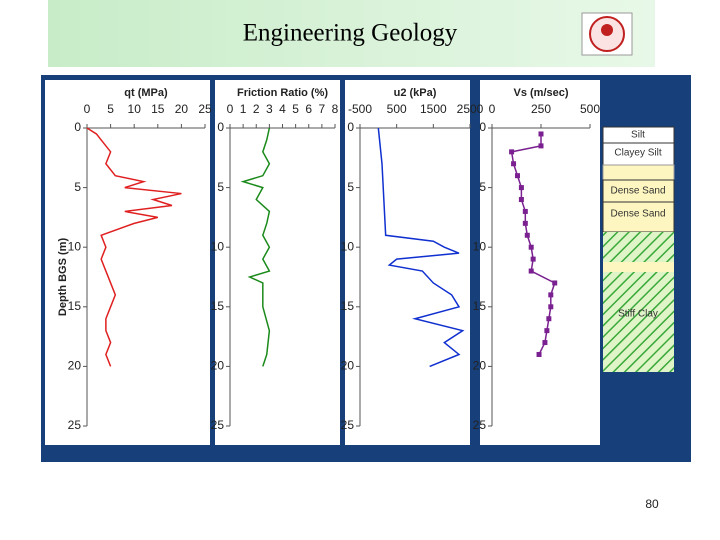  Describe the element at coordinates (433, 109) in the screenshot. I see `x-tick-label: 1500` at that location.